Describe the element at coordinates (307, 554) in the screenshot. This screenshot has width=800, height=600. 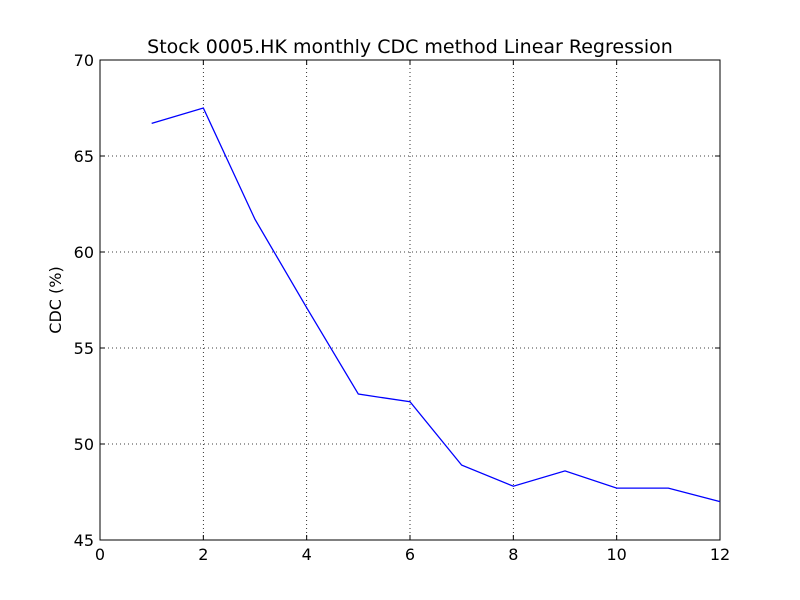
I see `x-tick-label: 4` at that location.